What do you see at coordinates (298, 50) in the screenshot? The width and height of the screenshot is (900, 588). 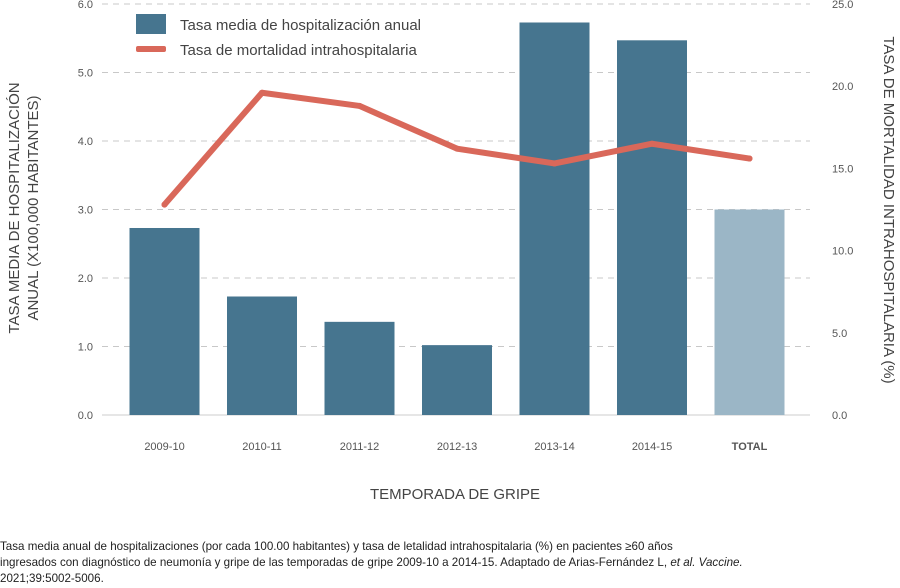 I see `legend-line-label: Tasa de mortalidad intrahospitalaria` at bounding box center [298, 50].